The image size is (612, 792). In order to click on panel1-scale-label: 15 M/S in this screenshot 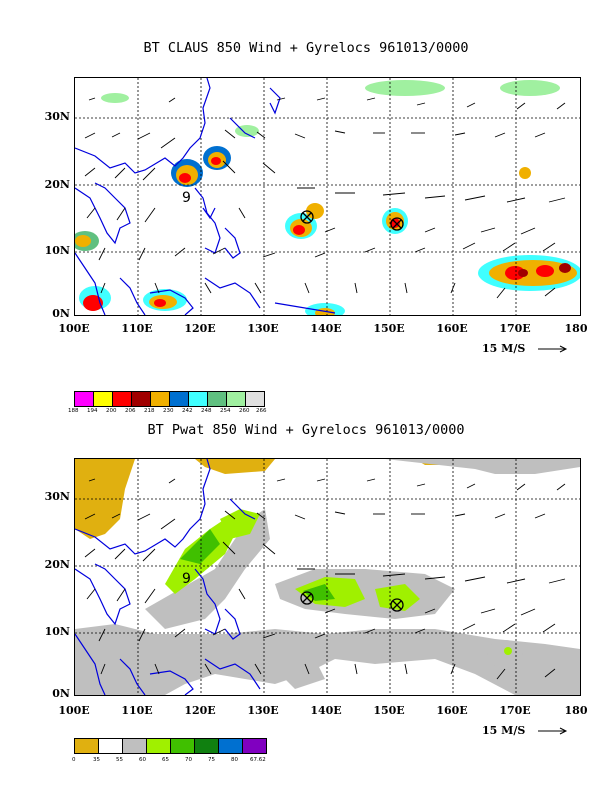, I will do `click(504, 348)`.